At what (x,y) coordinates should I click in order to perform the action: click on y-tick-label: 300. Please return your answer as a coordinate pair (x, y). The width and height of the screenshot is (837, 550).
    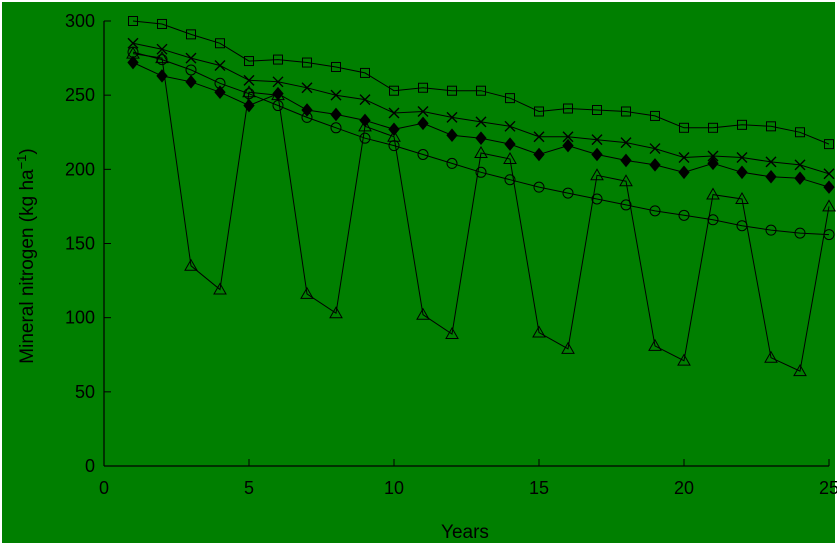
    Looking at the image, I should click on (80, 21).